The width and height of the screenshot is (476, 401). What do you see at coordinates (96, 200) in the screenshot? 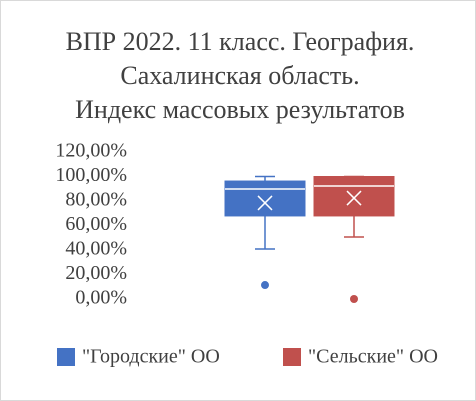
I see `y-tick-label: 80,00%` at bounding box center [96, 200].